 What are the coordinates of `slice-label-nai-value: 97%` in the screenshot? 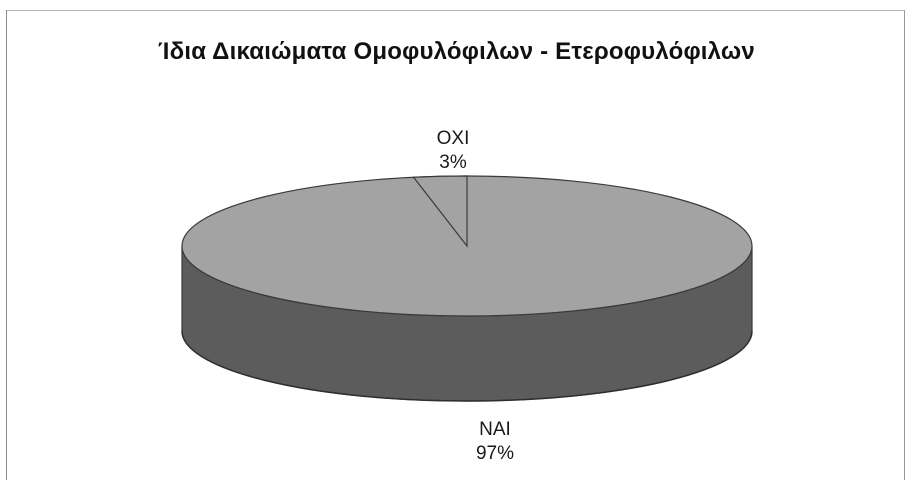 It's located at (495, 453).